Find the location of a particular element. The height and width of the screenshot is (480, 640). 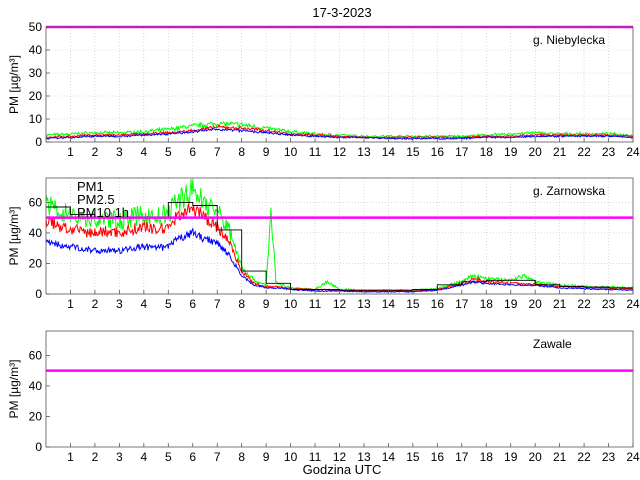

legend-entry: PM10 1h is located at coordinates (103, 212).